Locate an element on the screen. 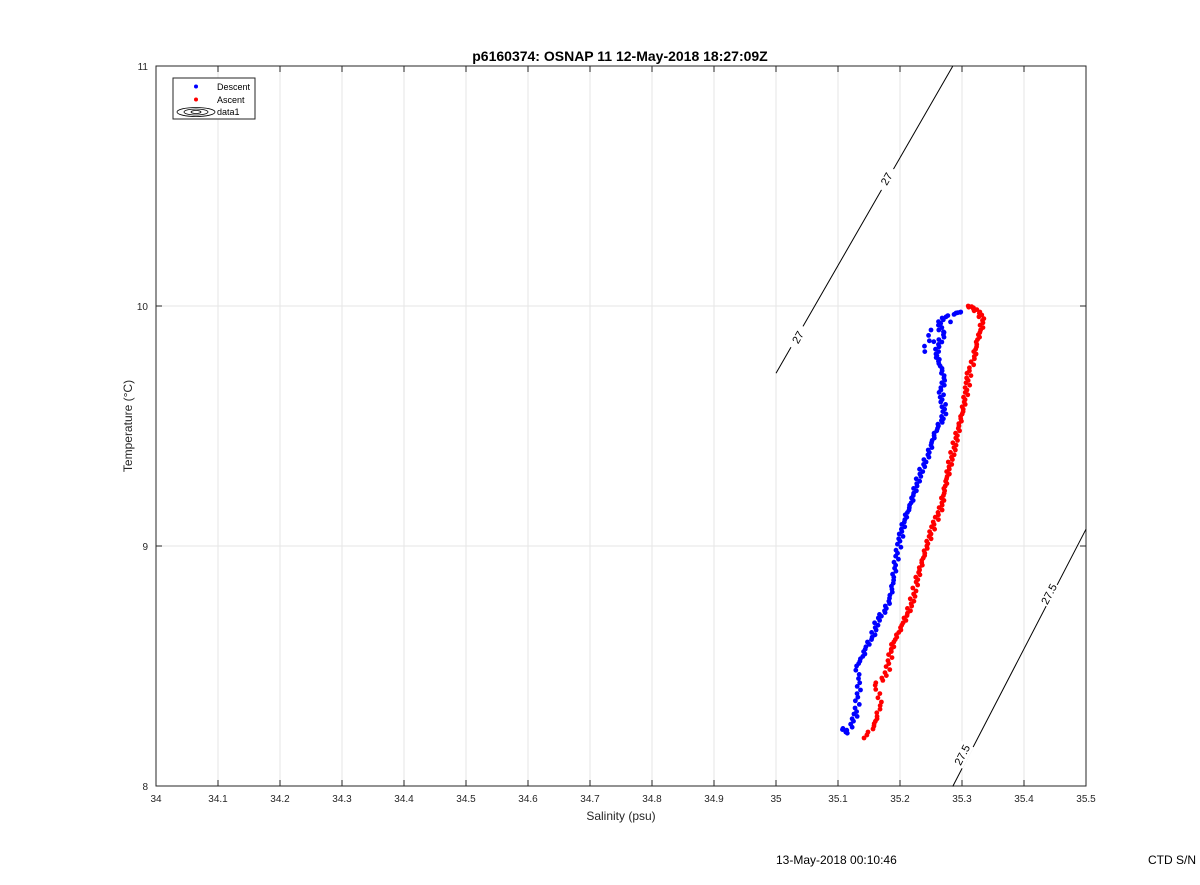 The height and width of the screenshot is (885, 1200). x-tick-label: 34.8 is located at coordinates (652, 799).